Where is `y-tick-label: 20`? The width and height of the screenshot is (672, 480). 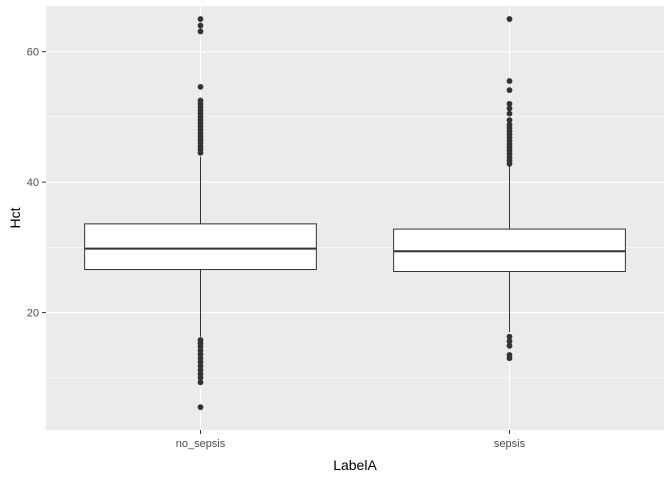 y-tick-label: 20 is located at coordinates (33, 314).